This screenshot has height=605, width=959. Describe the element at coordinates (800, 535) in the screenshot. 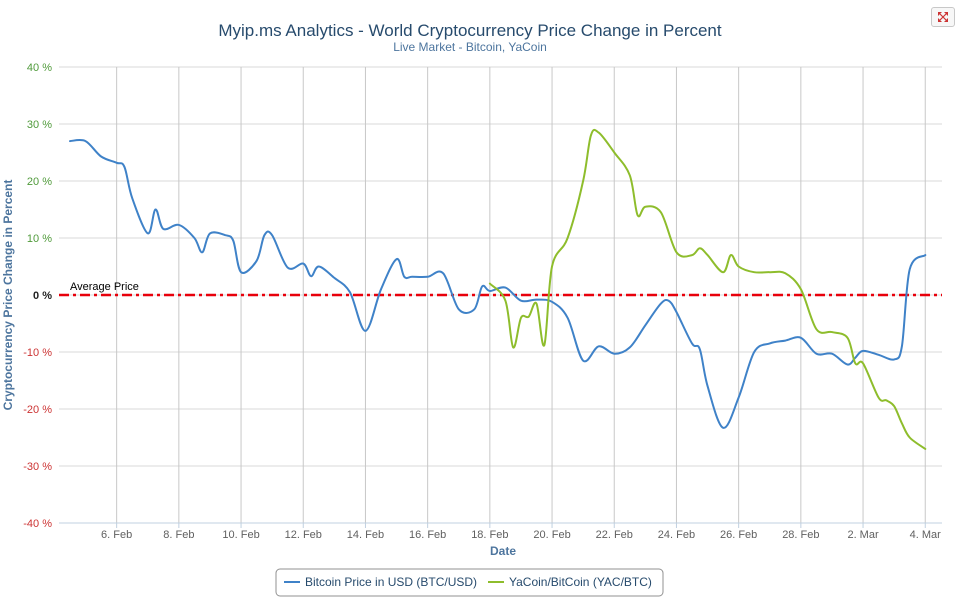

I see `x-tick-label: 28. Feb` at that location.